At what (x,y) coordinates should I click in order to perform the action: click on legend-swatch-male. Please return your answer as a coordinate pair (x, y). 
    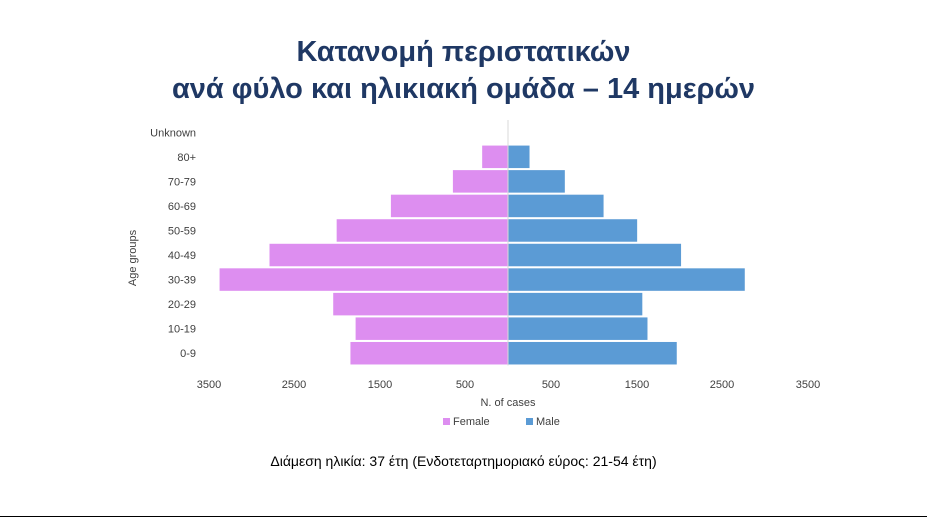
    Looking at the image, I should click on (529, 421).